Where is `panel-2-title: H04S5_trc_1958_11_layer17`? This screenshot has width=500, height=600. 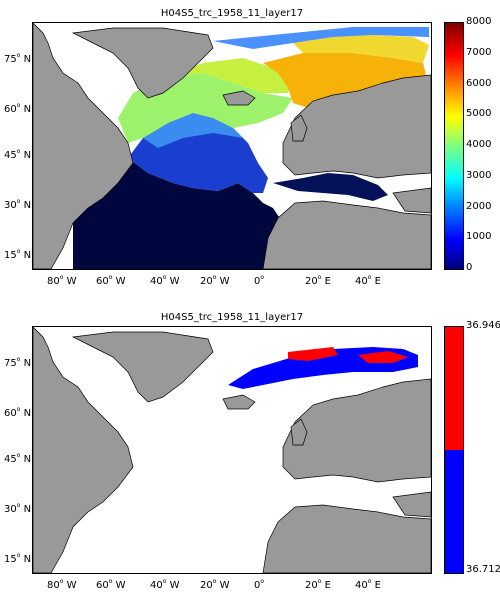 panel-2-title: H04S5_trc_1958_11_layer17 is located at coordinates (232, 317).